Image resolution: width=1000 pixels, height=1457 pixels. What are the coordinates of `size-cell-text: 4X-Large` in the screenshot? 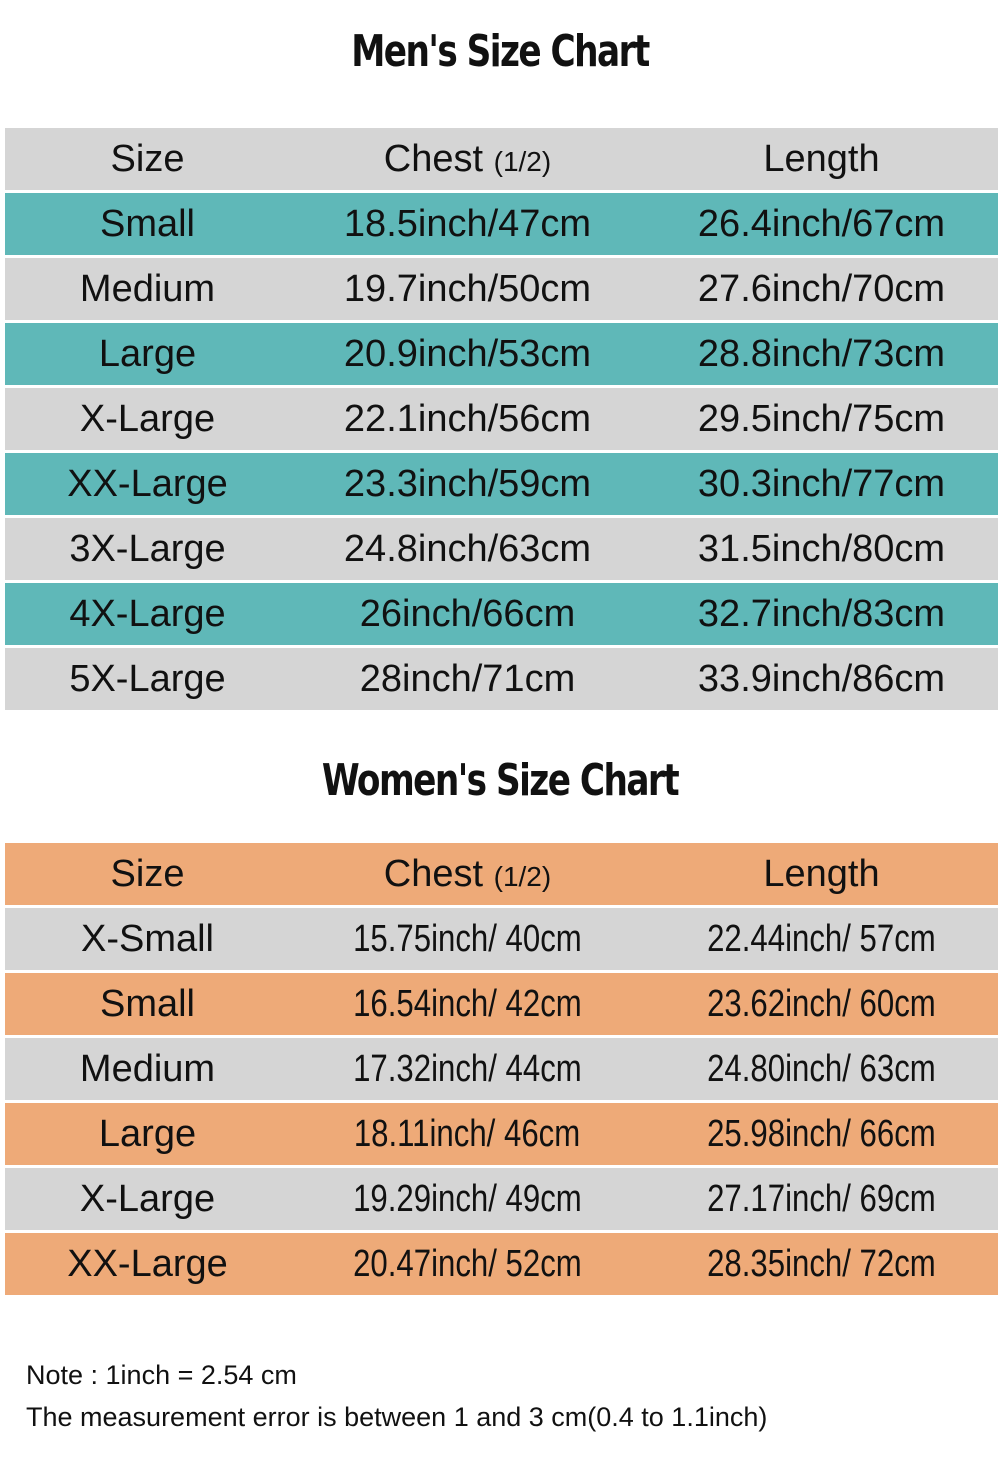 It's located at (147, 613).